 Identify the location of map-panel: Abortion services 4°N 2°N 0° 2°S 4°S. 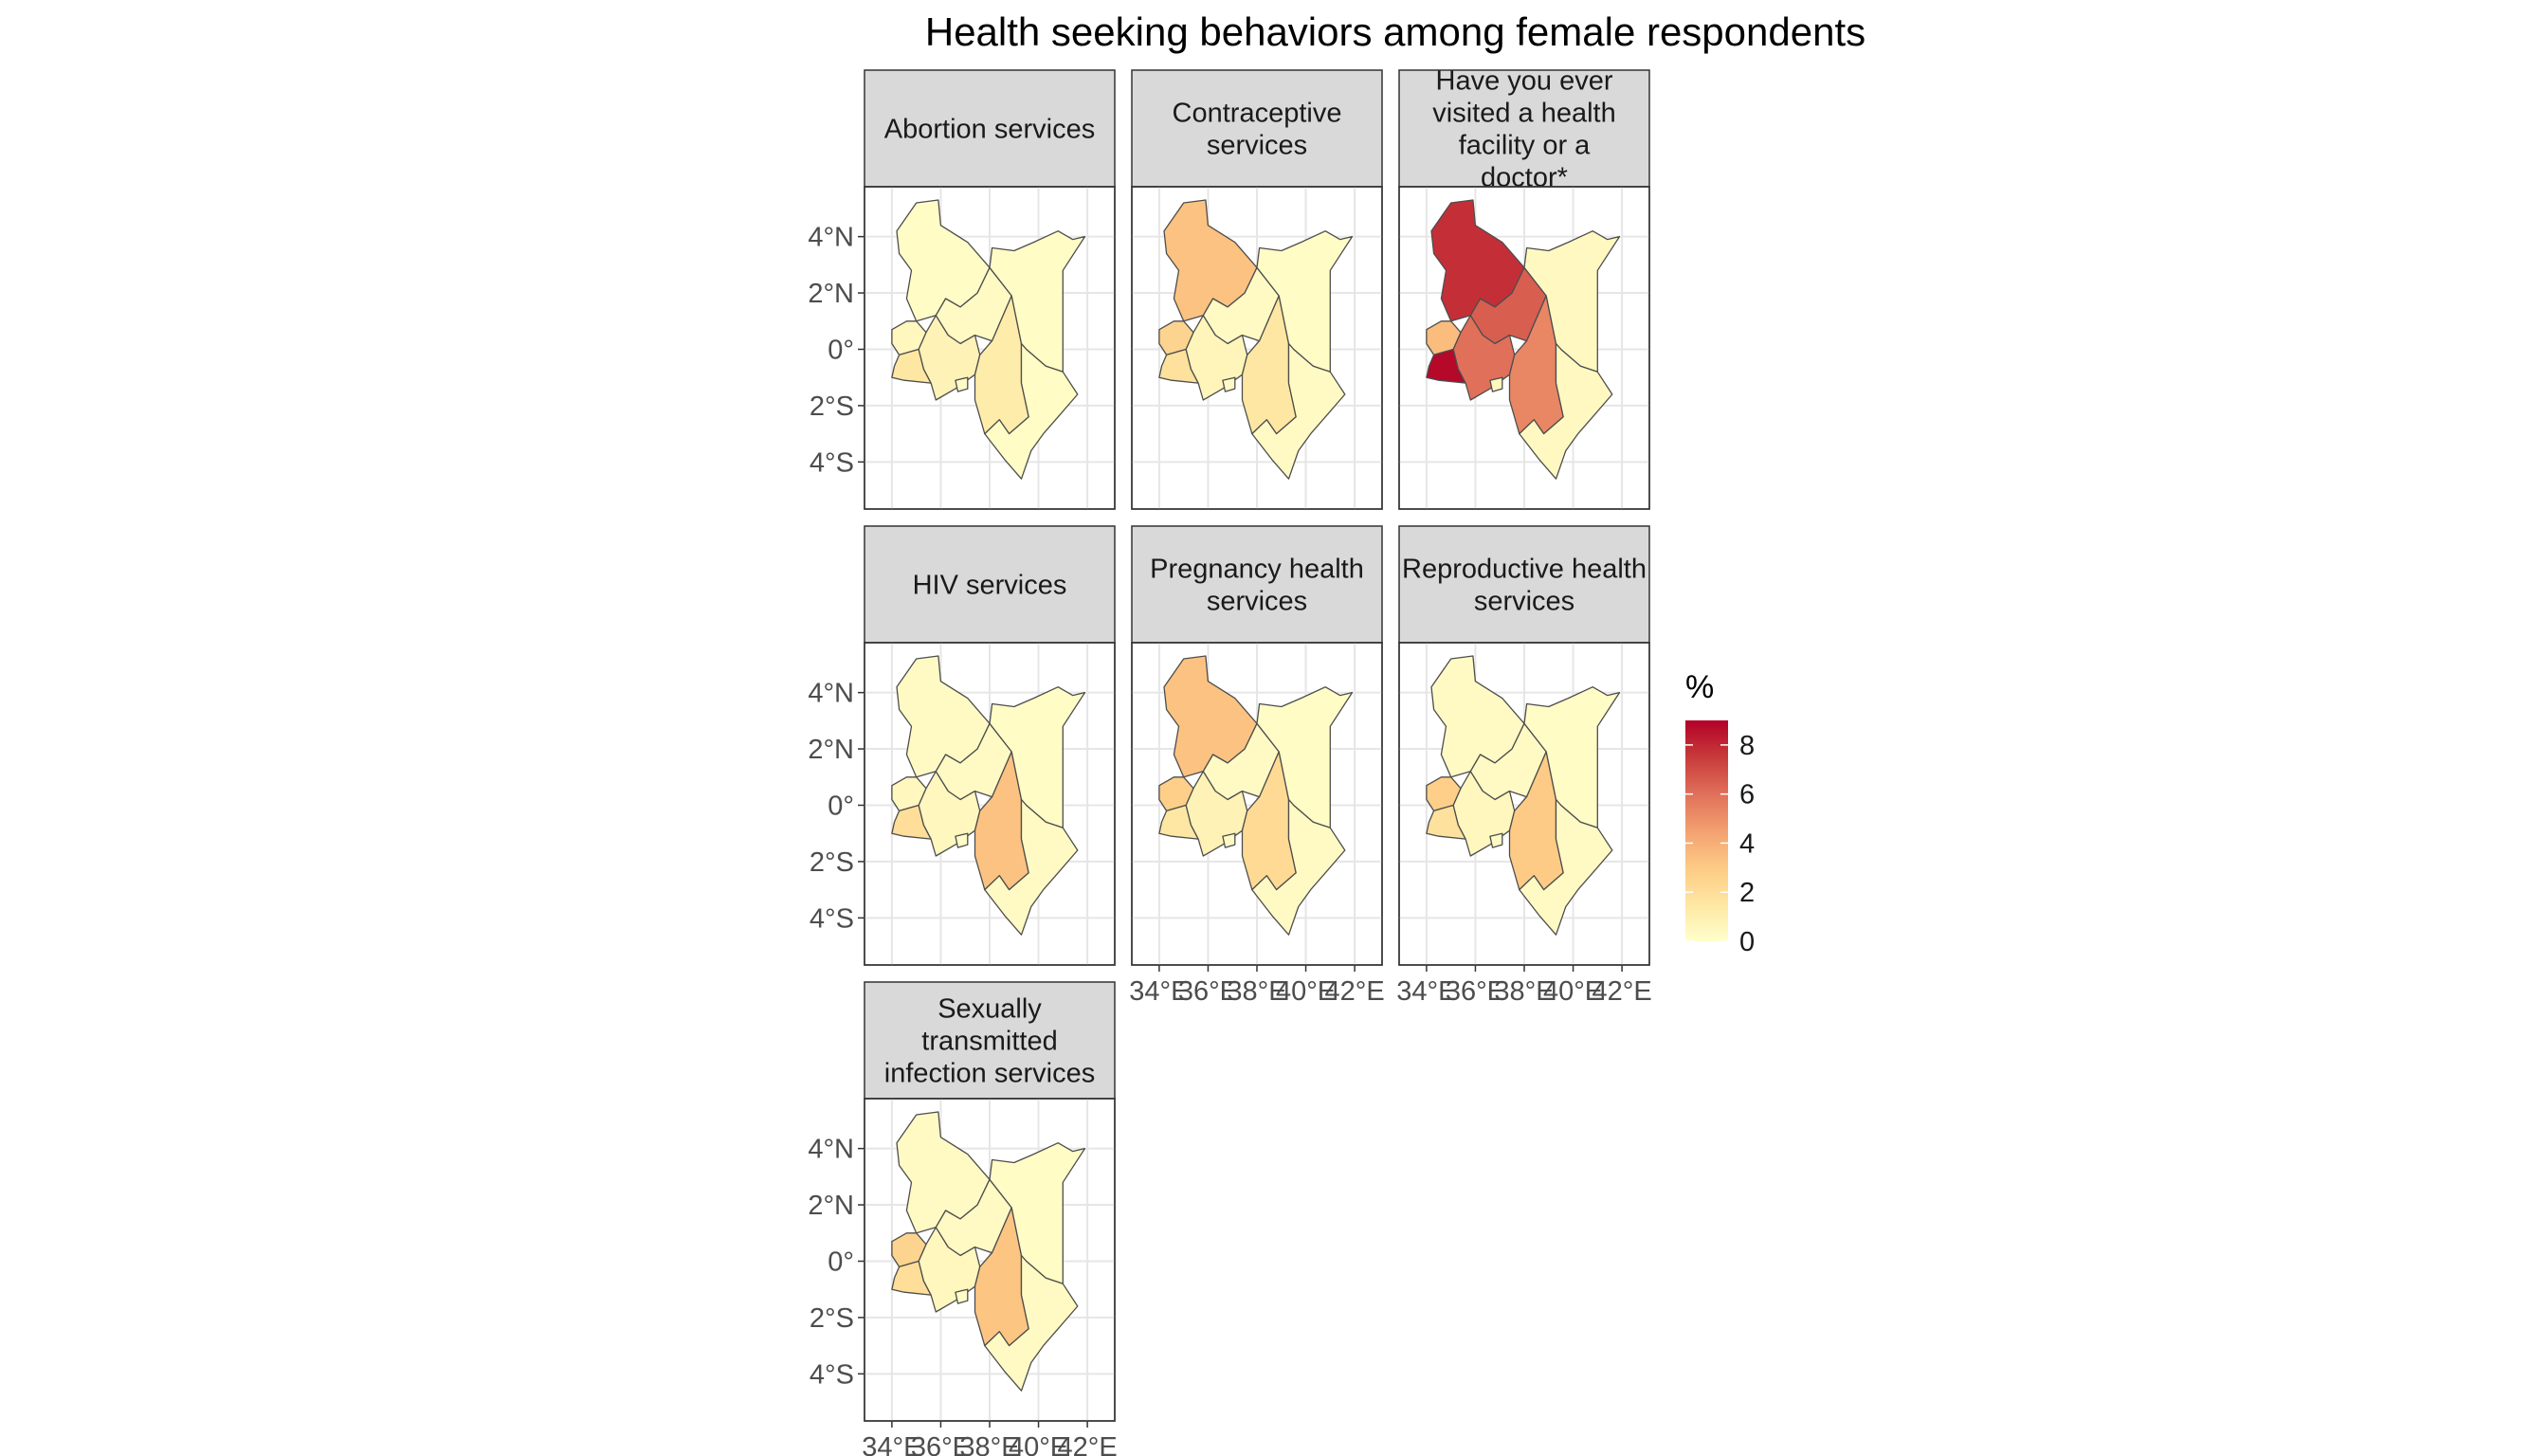
(962, 289).